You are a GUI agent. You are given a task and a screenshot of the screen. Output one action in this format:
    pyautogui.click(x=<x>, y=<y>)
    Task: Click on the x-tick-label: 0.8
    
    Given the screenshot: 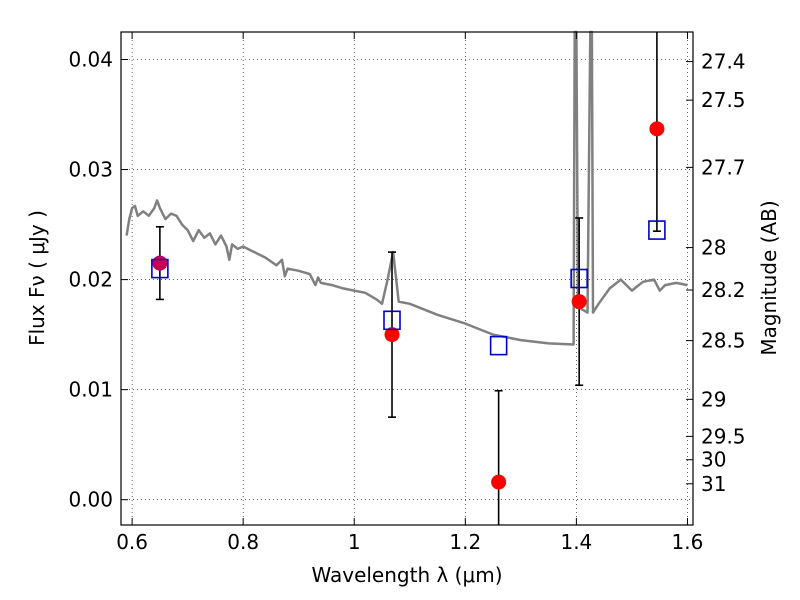 What is the action you would take?
    pyautogui.click(x=243, y=542)
    